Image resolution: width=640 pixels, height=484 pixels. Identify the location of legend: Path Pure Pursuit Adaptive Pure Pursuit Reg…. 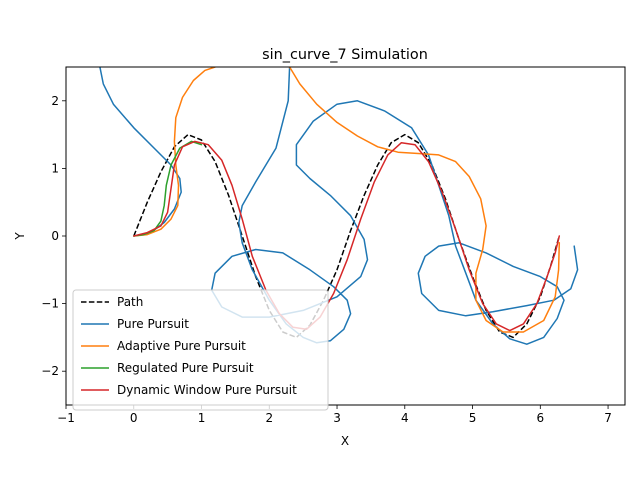
(200, 350).